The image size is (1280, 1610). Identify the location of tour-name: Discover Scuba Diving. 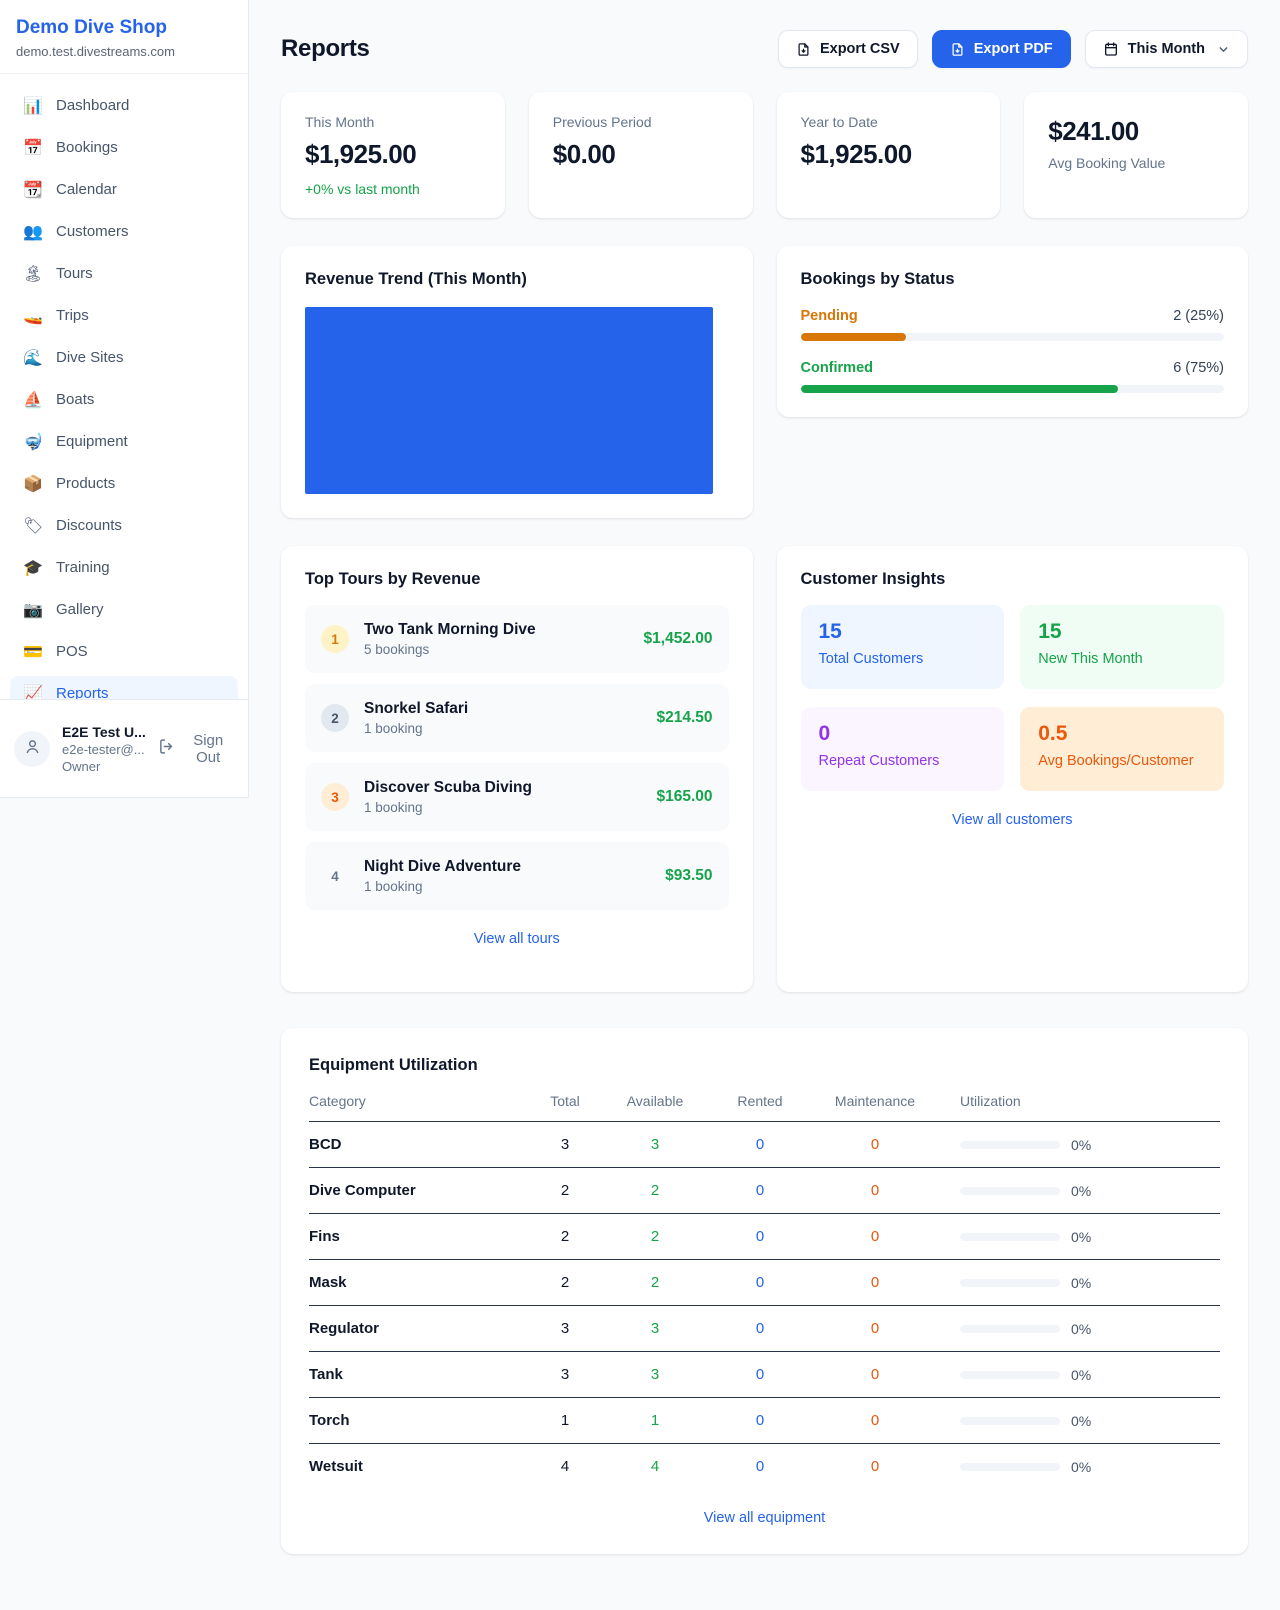
(448, 787).